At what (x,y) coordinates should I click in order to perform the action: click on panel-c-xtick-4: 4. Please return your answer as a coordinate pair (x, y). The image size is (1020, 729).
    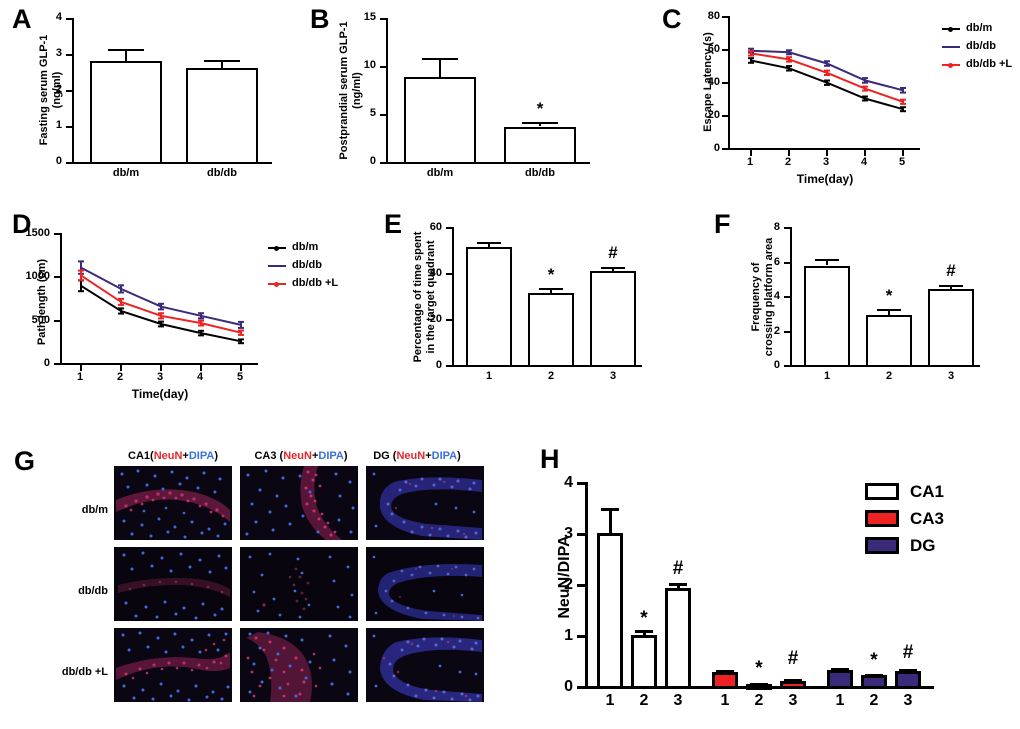
    Looking at the image, I should click on (864, 162).